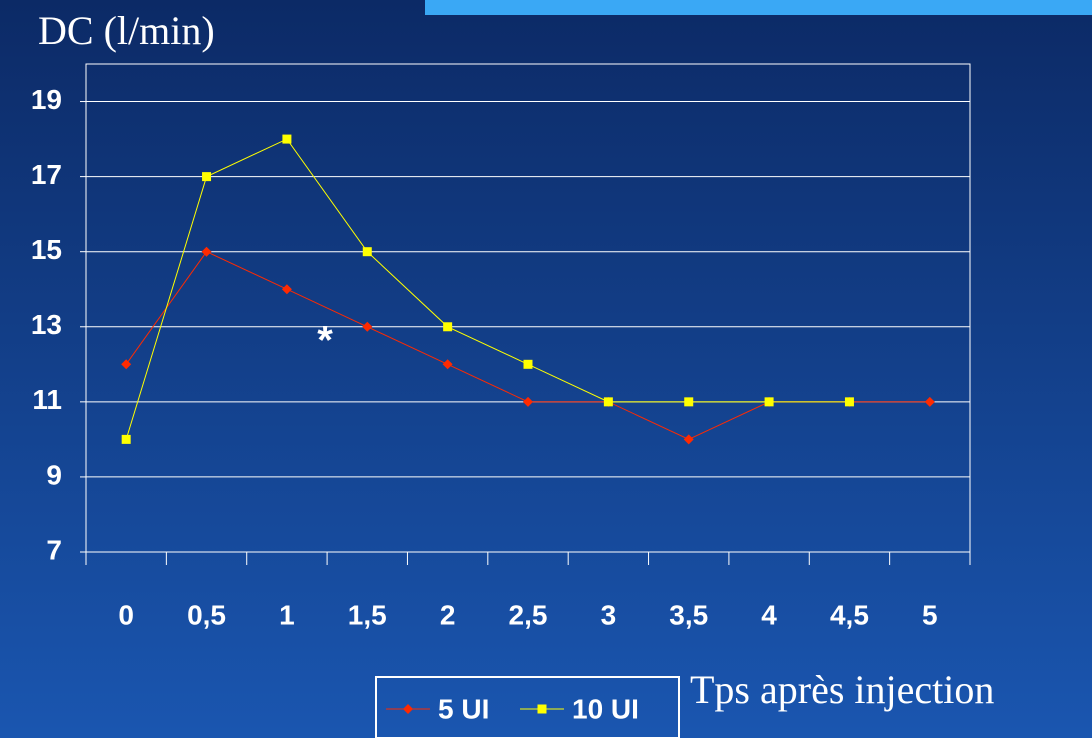 The height and width of the screenshot is (738, 1092). What do you see at coordinates (849, 614) in the screenshot?
I see `x-tick-label: 4,5` at bounding box center [849, 614].